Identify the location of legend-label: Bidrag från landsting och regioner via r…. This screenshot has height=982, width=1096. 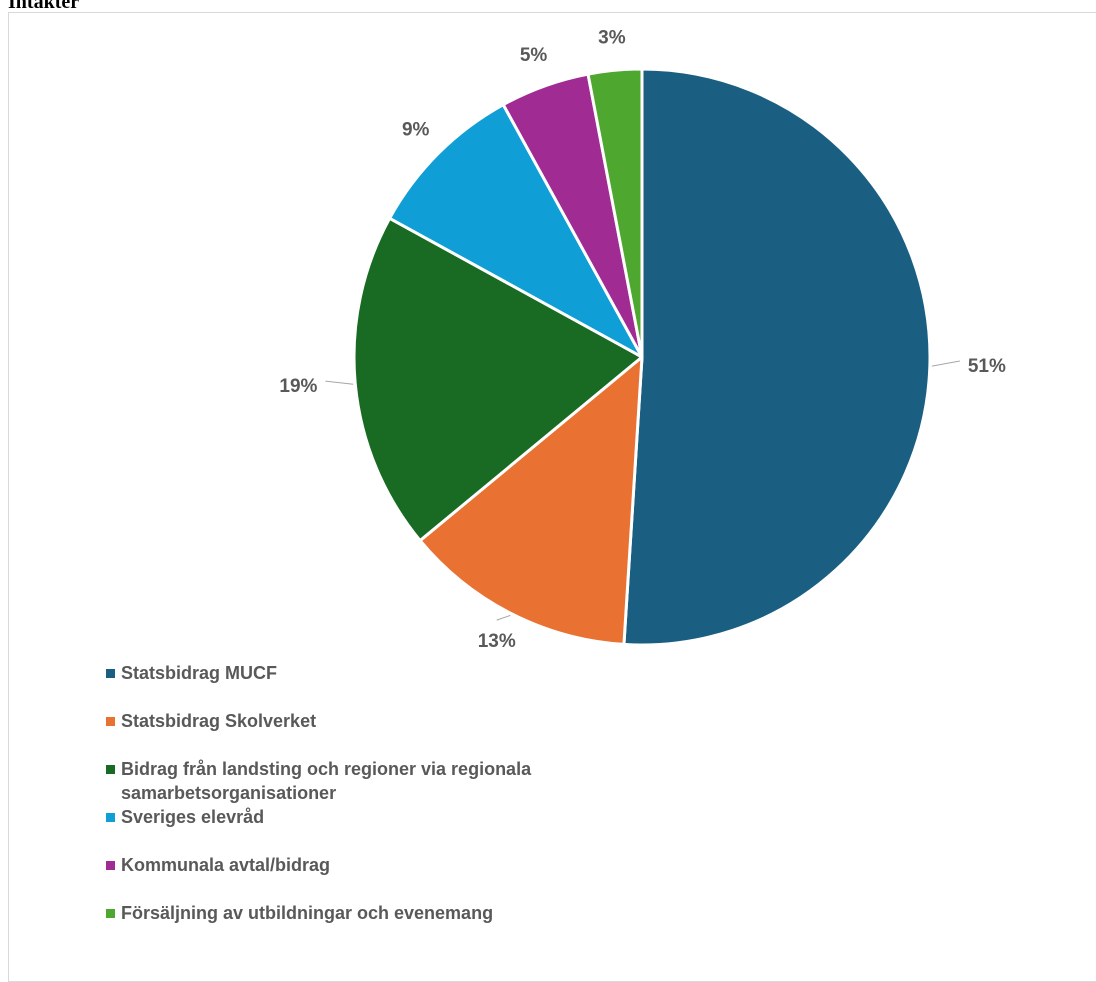
(326, 781).